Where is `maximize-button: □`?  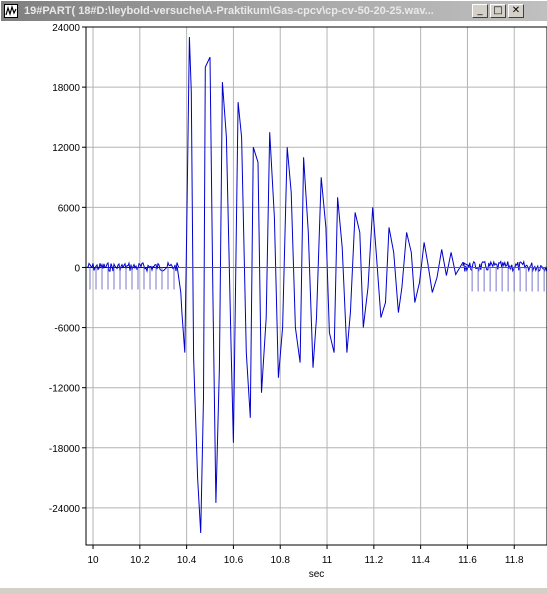 maximize-button: □ is located at coordinates (498, 11).